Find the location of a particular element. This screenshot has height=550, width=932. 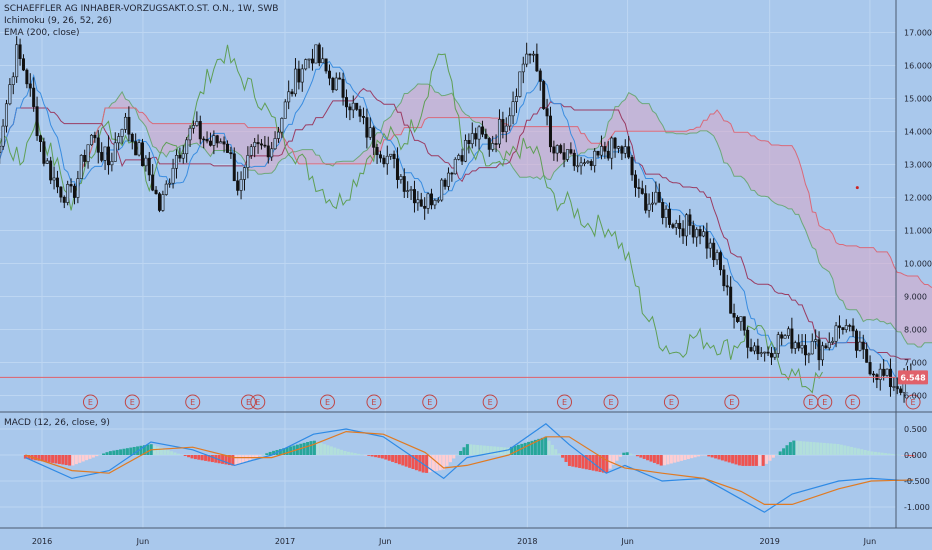

indicator-ichimoku-label: Ichimoku (9, 26, 52, 26) is located at coordinates (58, 21).